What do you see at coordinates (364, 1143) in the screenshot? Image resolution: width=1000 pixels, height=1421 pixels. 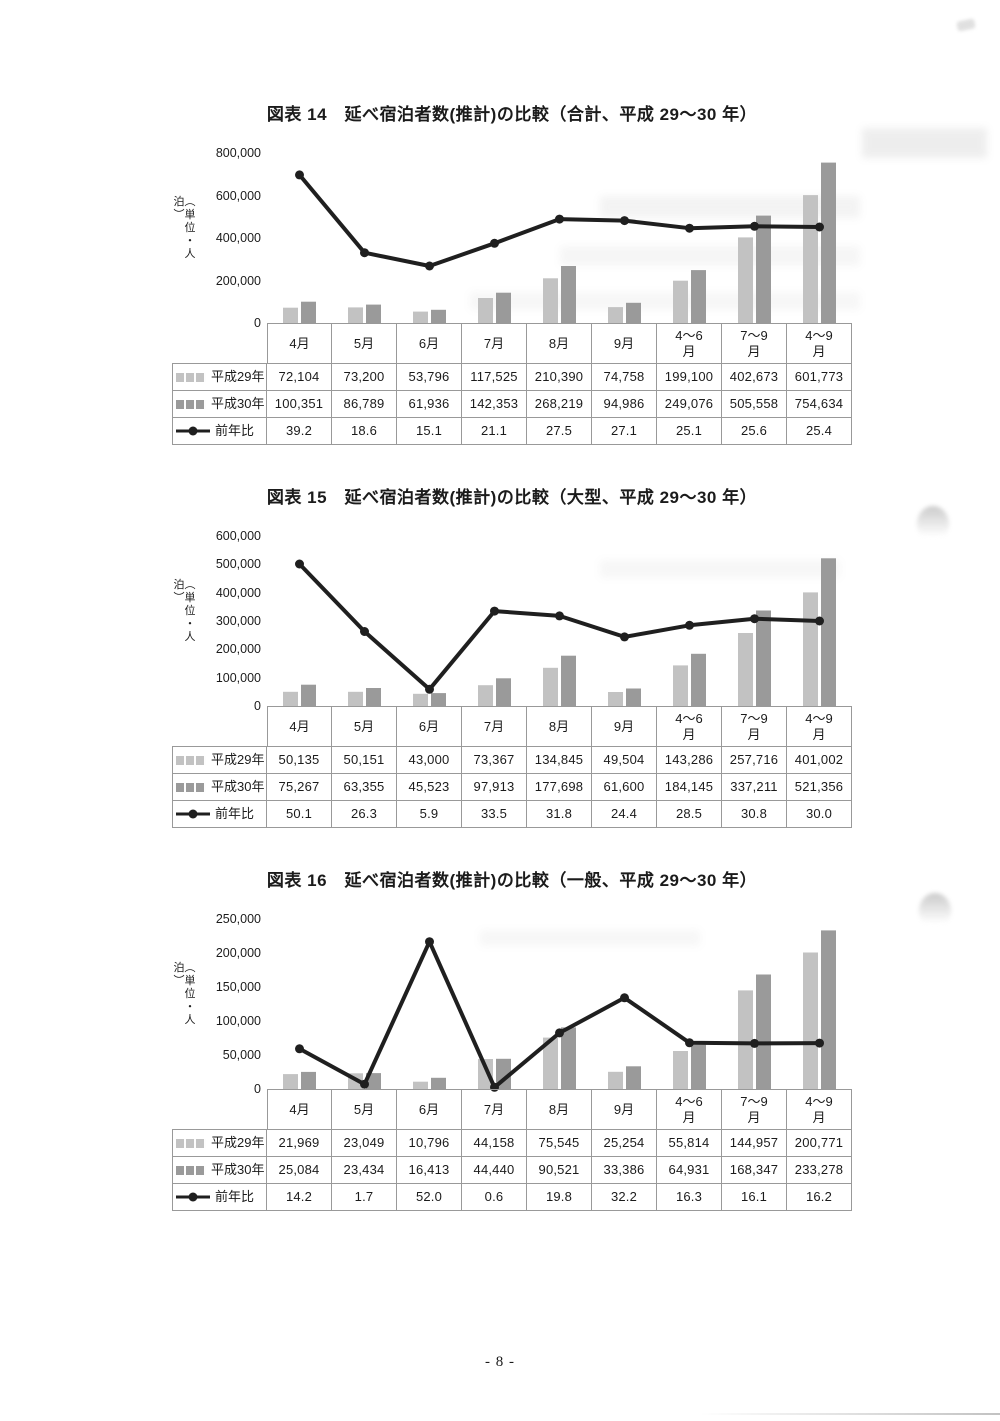 I see `value-cell: 23,049` at bounding box center [364, 1143].